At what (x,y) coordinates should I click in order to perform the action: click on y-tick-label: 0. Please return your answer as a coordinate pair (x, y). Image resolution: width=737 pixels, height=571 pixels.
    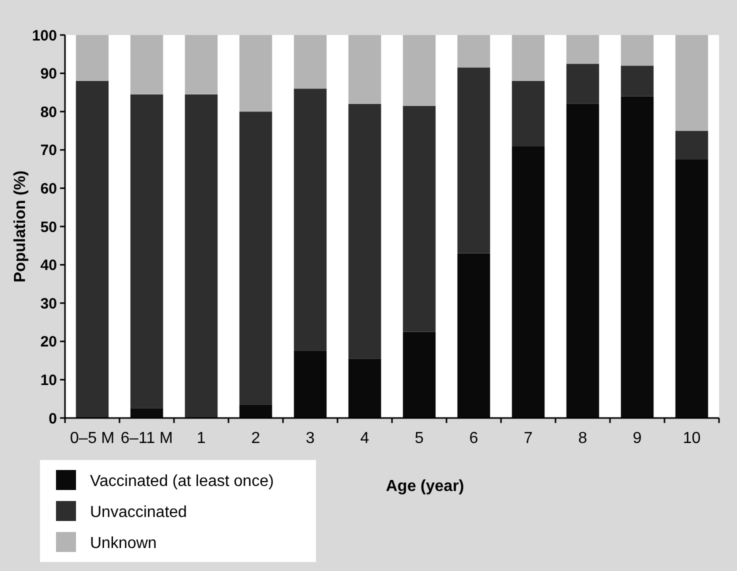
    Looking at the image, I should click on (52, 419).